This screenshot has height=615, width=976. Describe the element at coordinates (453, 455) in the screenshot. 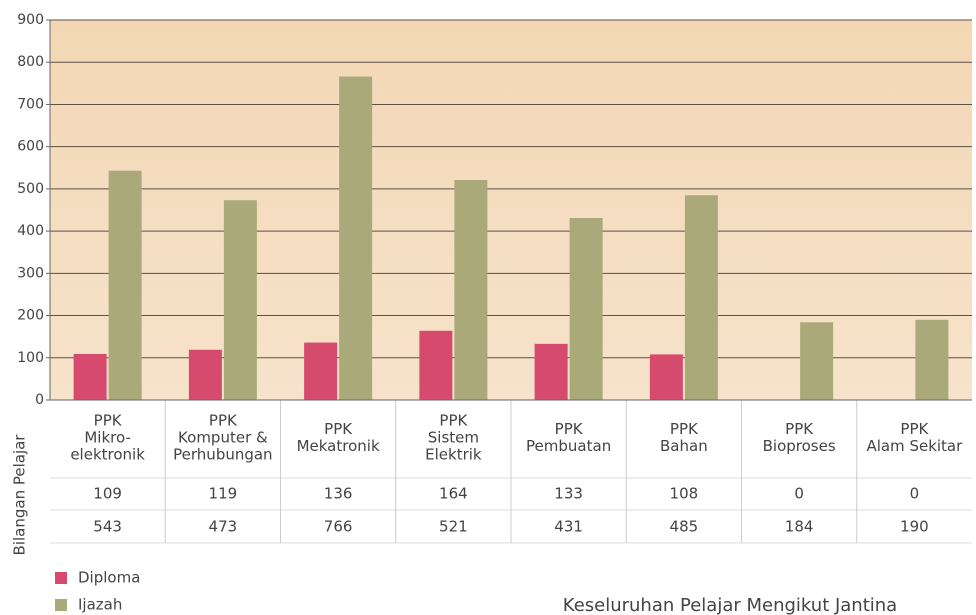

I see `x-tick-label: Elektrik` at that location.